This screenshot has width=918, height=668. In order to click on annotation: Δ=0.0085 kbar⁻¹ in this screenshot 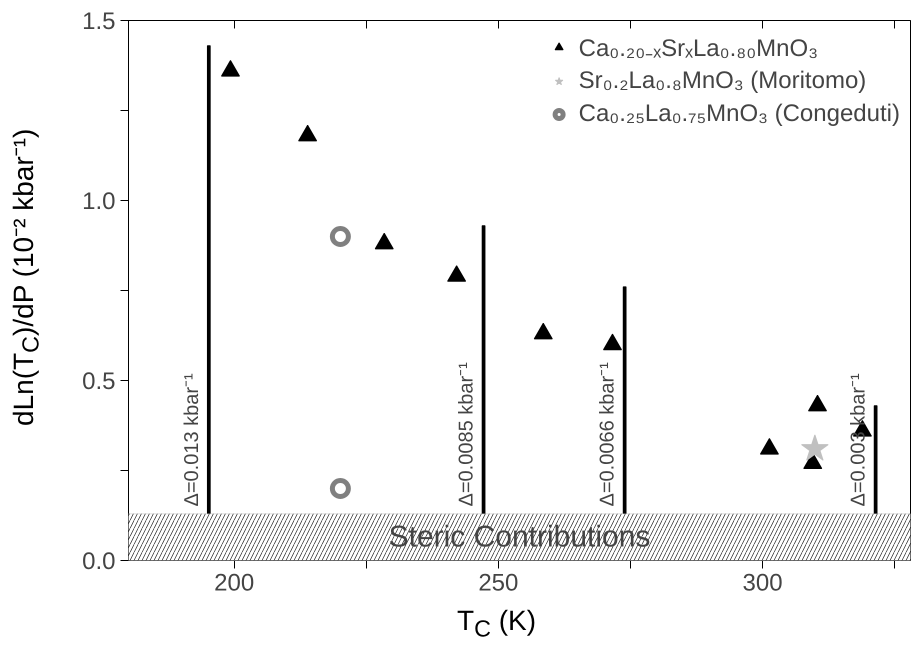, I will do `click(467, 434)`.